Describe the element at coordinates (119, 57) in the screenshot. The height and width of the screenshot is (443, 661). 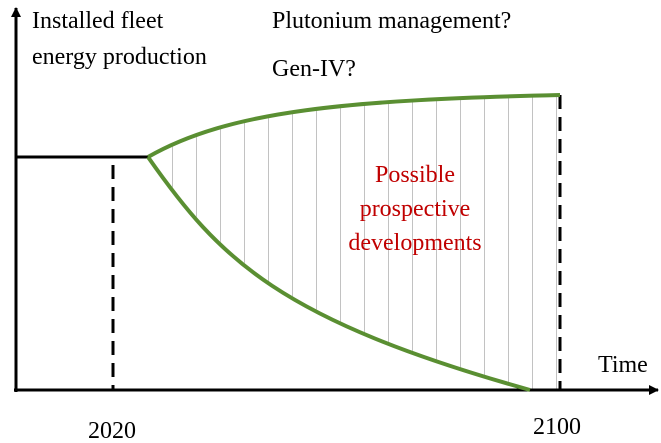
I see `y-label: energy production` at that location.